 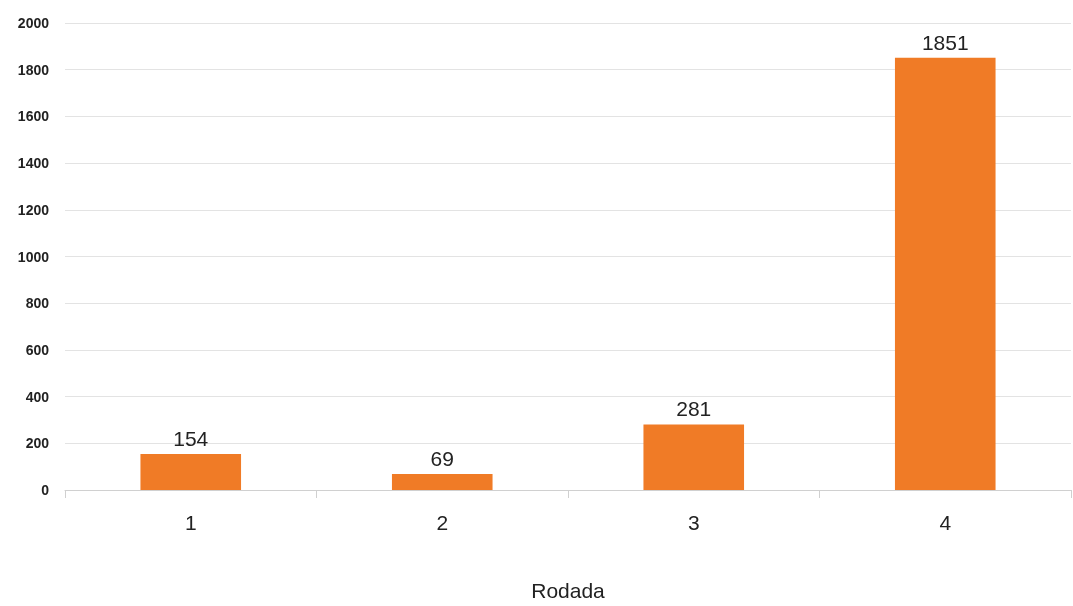 I want to click on y-tick-label: 400, so click(x=37, y=396).